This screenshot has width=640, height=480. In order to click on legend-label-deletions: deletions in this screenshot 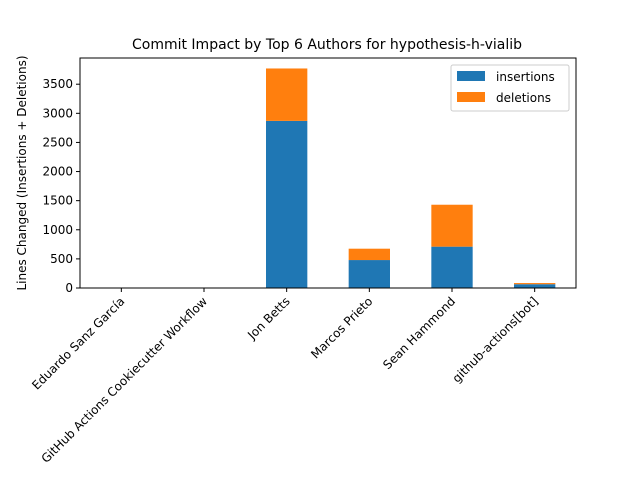, I will do `click(523, 98)`.